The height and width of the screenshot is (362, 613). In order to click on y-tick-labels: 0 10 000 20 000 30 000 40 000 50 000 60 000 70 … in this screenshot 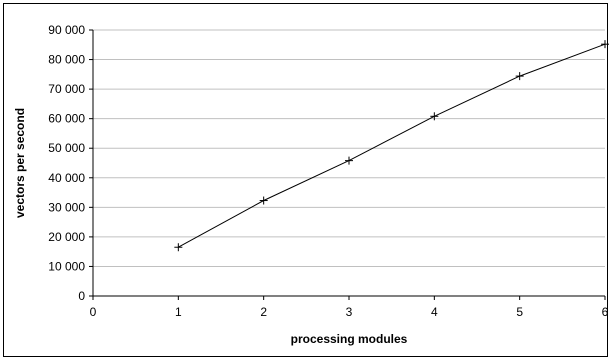, I will do `click(66, 163)`.